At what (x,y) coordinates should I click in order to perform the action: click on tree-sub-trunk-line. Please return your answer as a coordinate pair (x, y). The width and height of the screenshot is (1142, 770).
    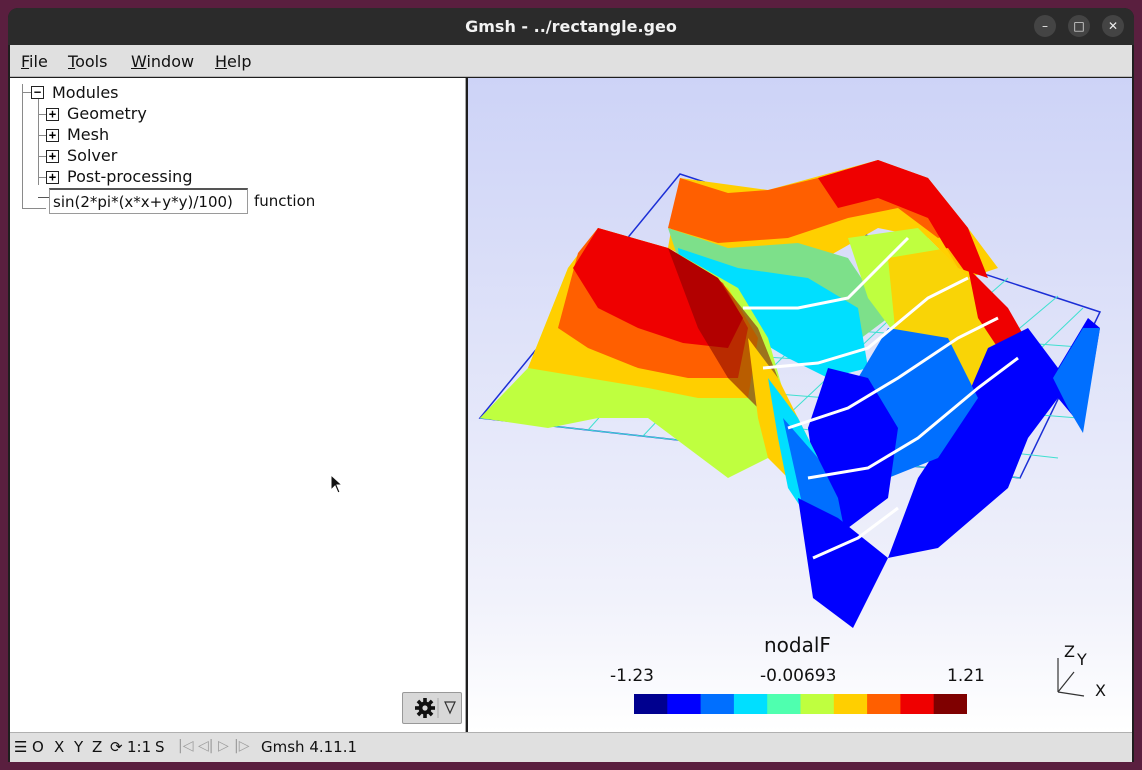
    Looking at the image, I should click on (38, 142).